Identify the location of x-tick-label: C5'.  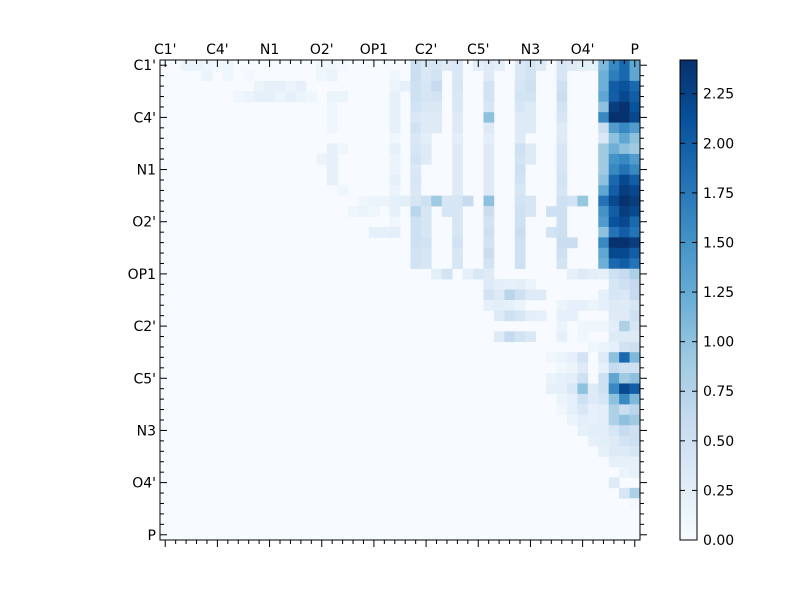
(478, 50).